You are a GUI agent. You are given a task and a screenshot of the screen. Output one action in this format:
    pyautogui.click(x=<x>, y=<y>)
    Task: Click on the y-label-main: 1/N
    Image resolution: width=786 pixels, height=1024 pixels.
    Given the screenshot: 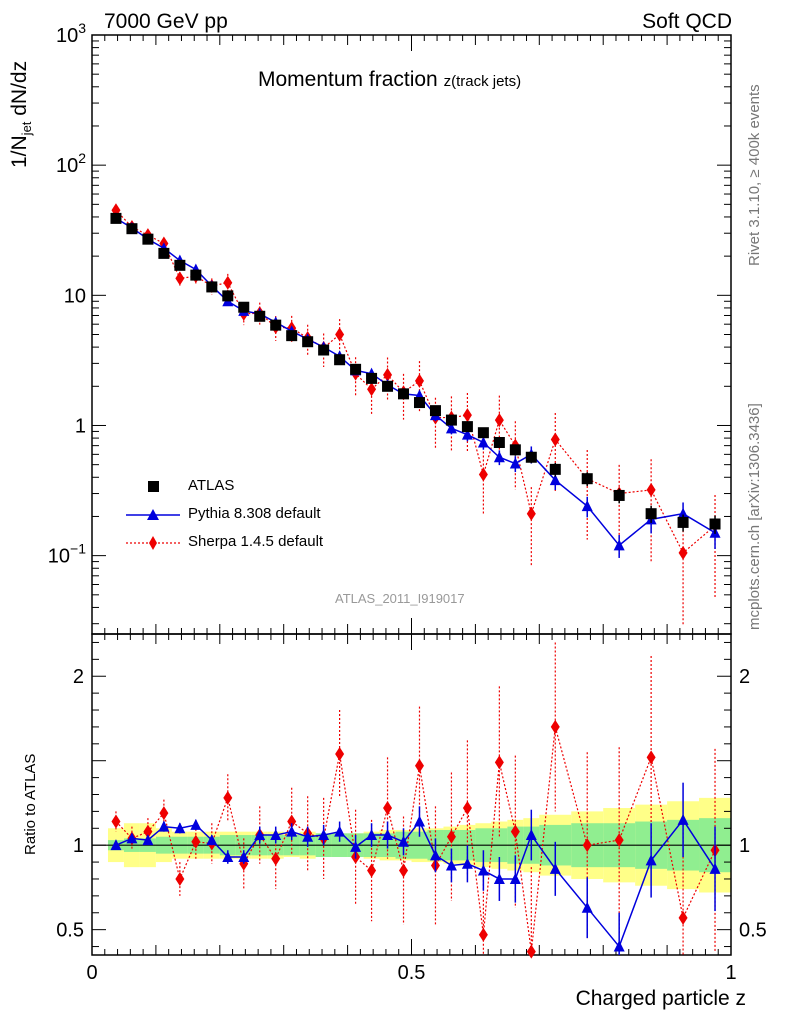 What is the action you would take?
    pyautogui.click(x=19, y=151)
    